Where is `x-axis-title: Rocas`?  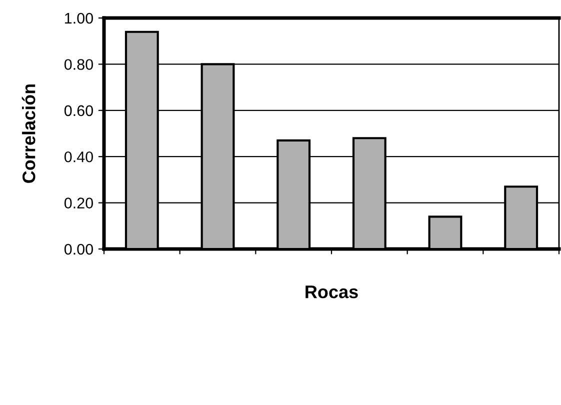
x-axis-title: Rocas is located at coordinates (332, 292).